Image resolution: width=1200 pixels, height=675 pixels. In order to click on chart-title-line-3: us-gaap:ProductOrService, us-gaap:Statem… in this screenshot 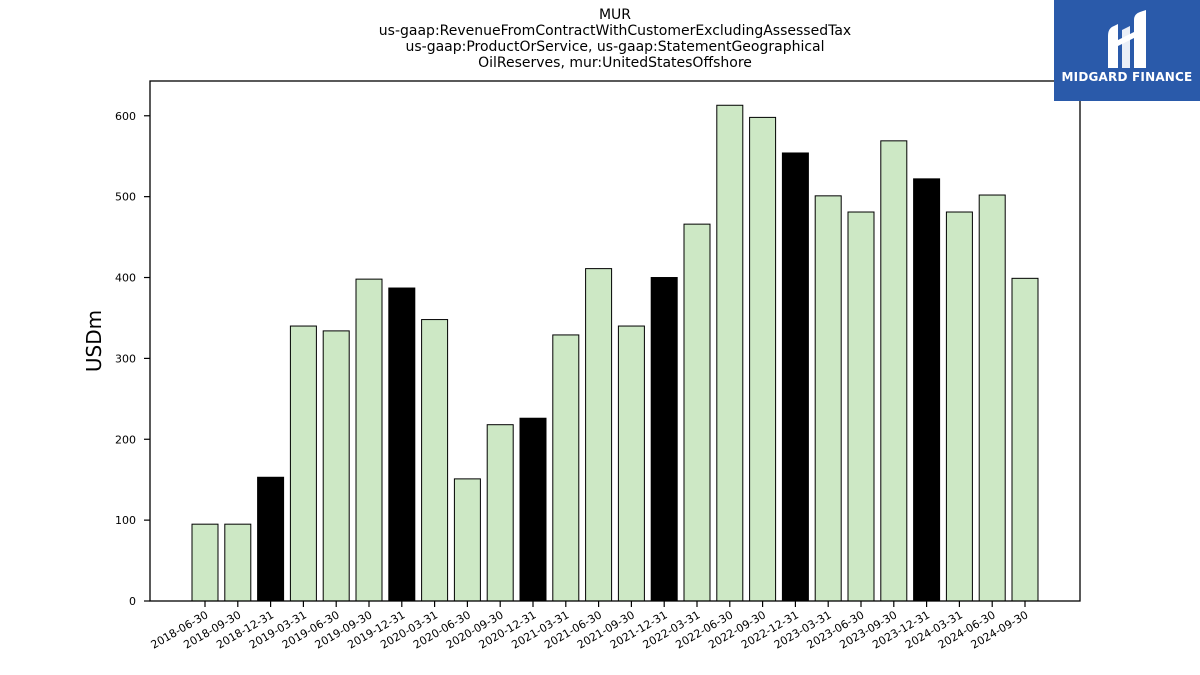, I will do `click(615, 47)`.